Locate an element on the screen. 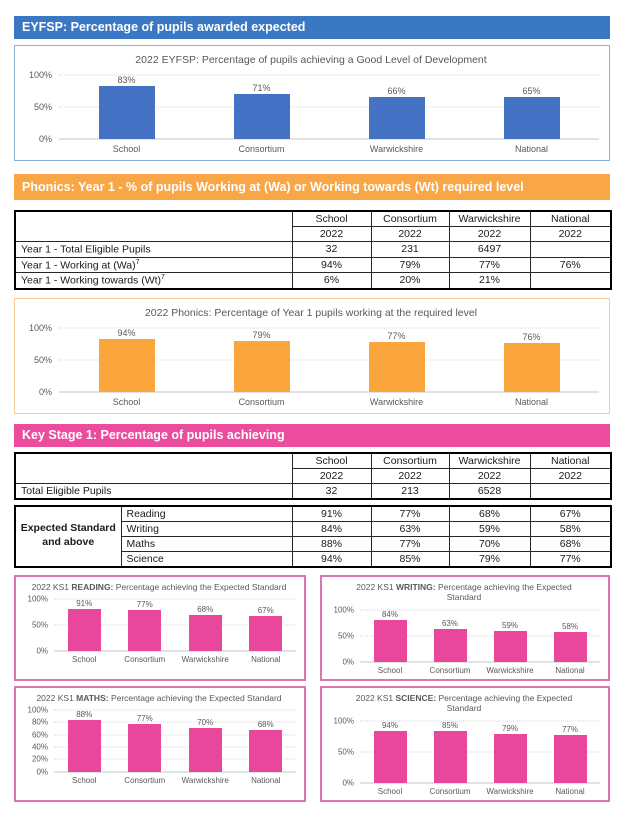 The width and height of the screenshot is (625, 819). year-cell: 2022 is located at coordinates (331, 475).